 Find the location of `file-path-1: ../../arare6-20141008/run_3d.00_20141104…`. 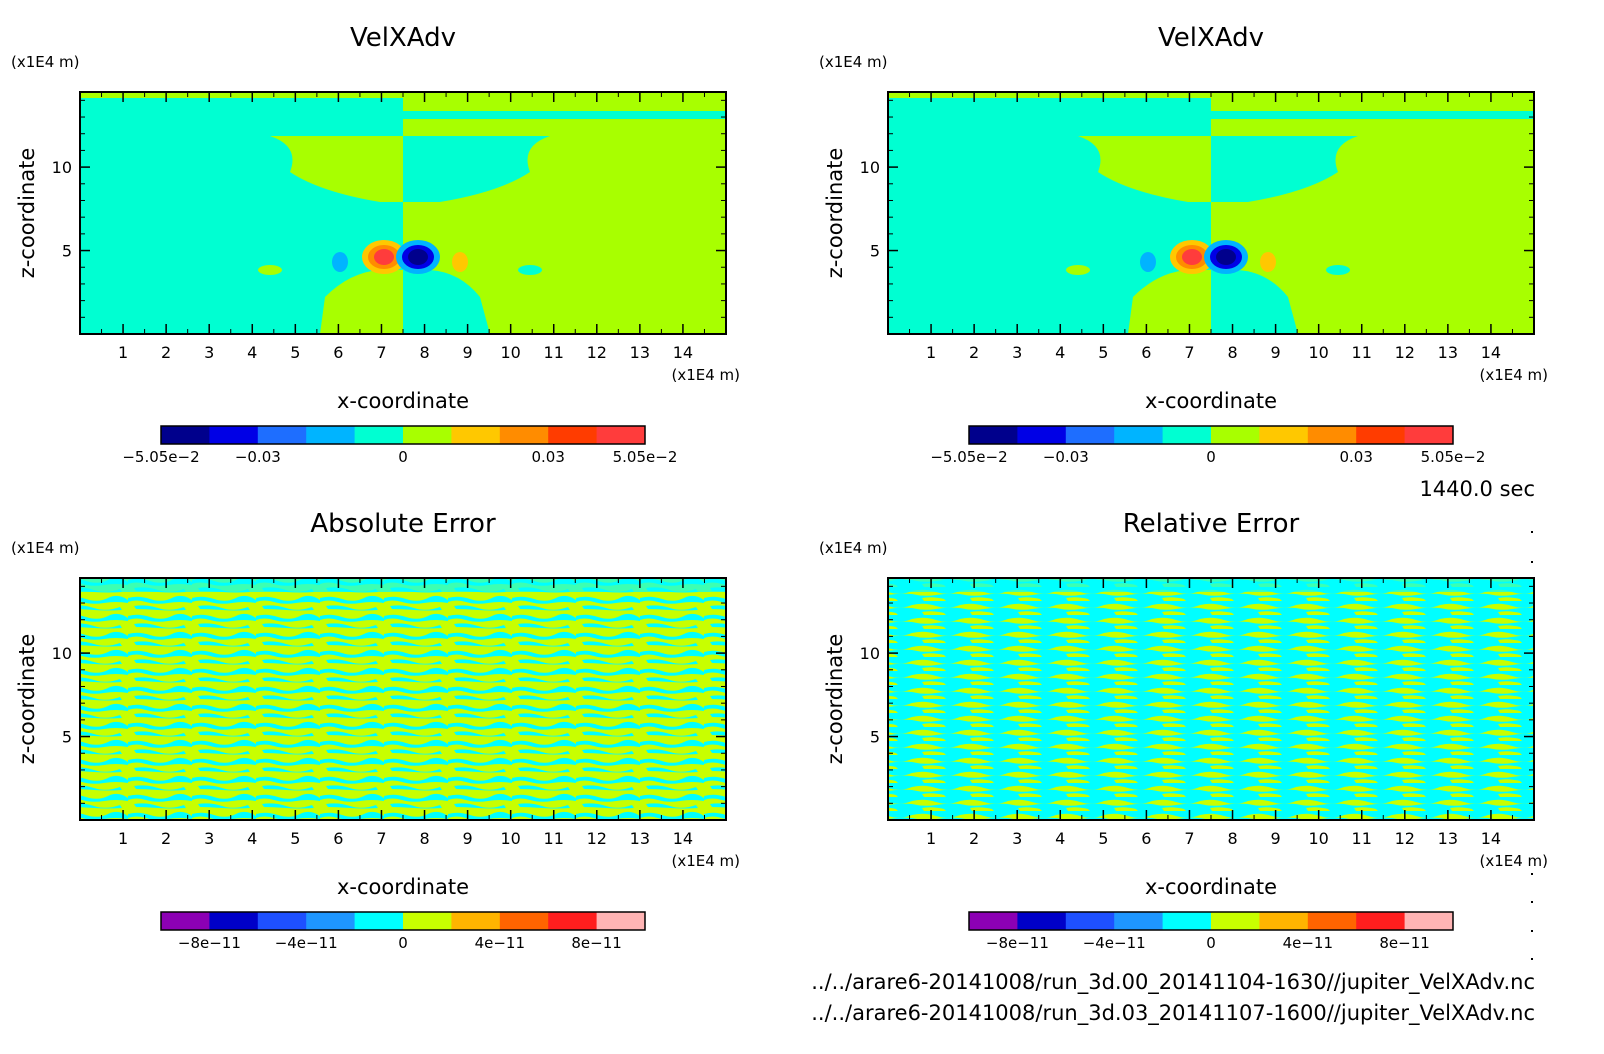

file-path-1: ../../arare6-20141008/run_3d.00_20141104… is located at coordinates (1173, 982).